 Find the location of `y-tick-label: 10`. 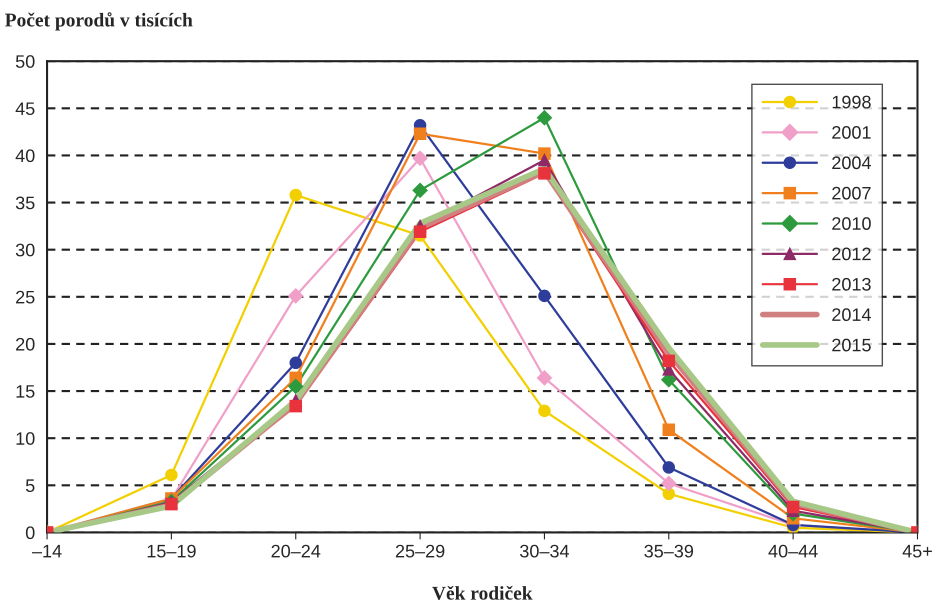

y-tick-label: 10 is located at coordinates (25, 438).